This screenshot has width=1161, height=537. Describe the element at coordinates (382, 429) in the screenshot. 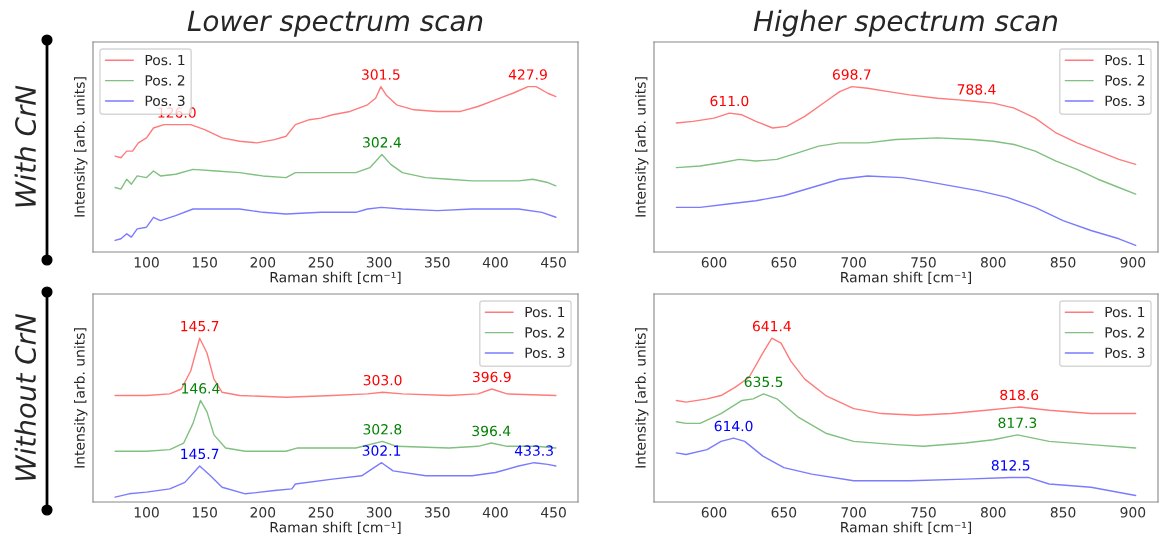

I see `annotation: 302.8` at that location.